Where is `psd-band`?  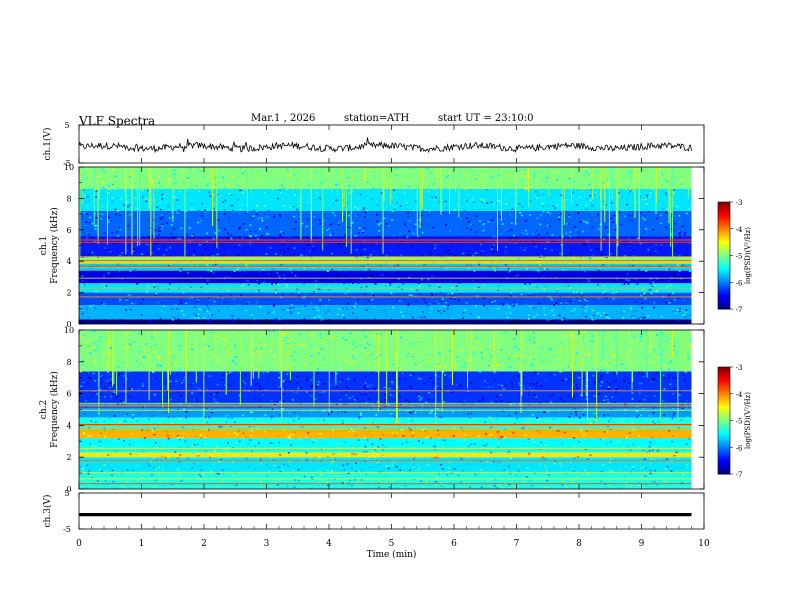 psd-band is located at coordinates (385, 246).